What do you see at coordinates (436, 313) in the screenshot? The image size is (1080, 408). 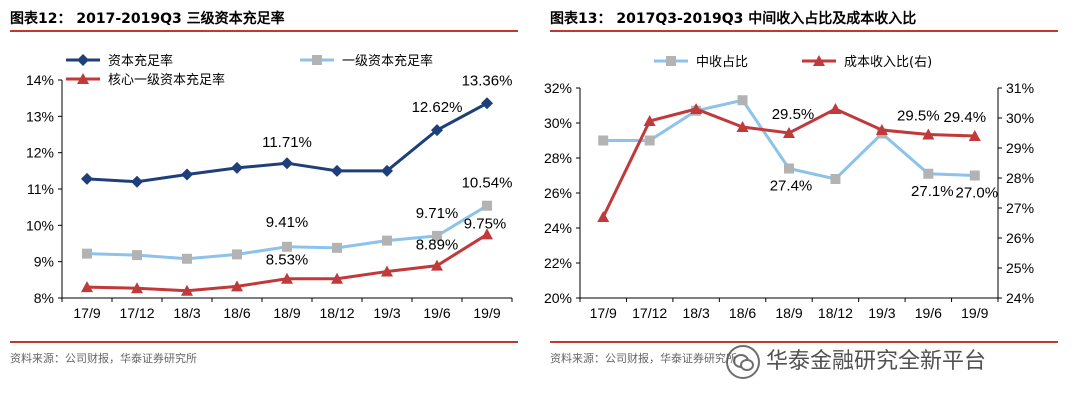 I see `x-tick-label: 19/6` at bounding box center [436, 313].